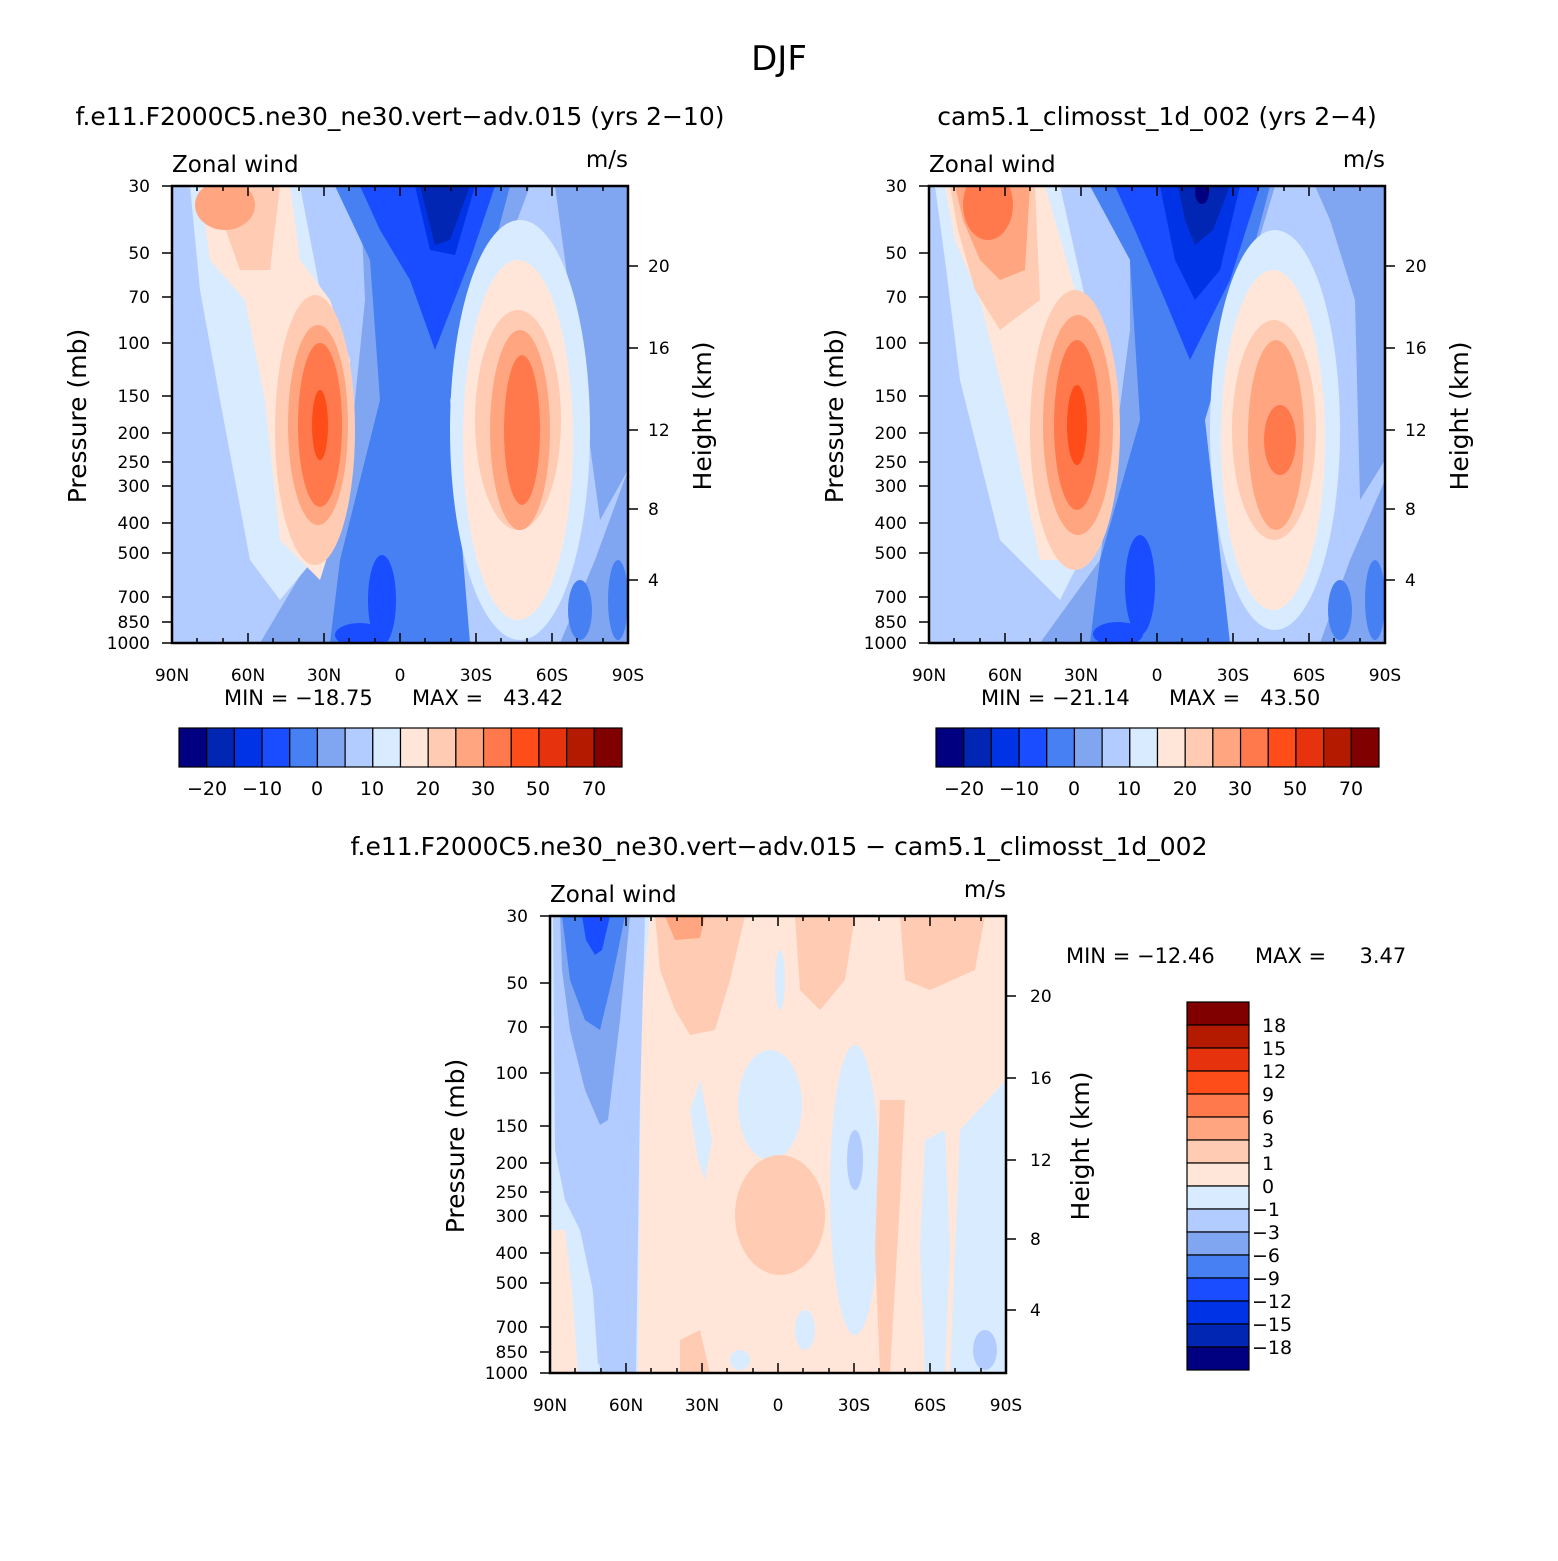 The height and width of the screenshot is (1561, 1558). What do you see at coordinates (1268, 1141) in the screenshot?
I see `colorbar-label: 3` at bounding box center [1268, 1141].